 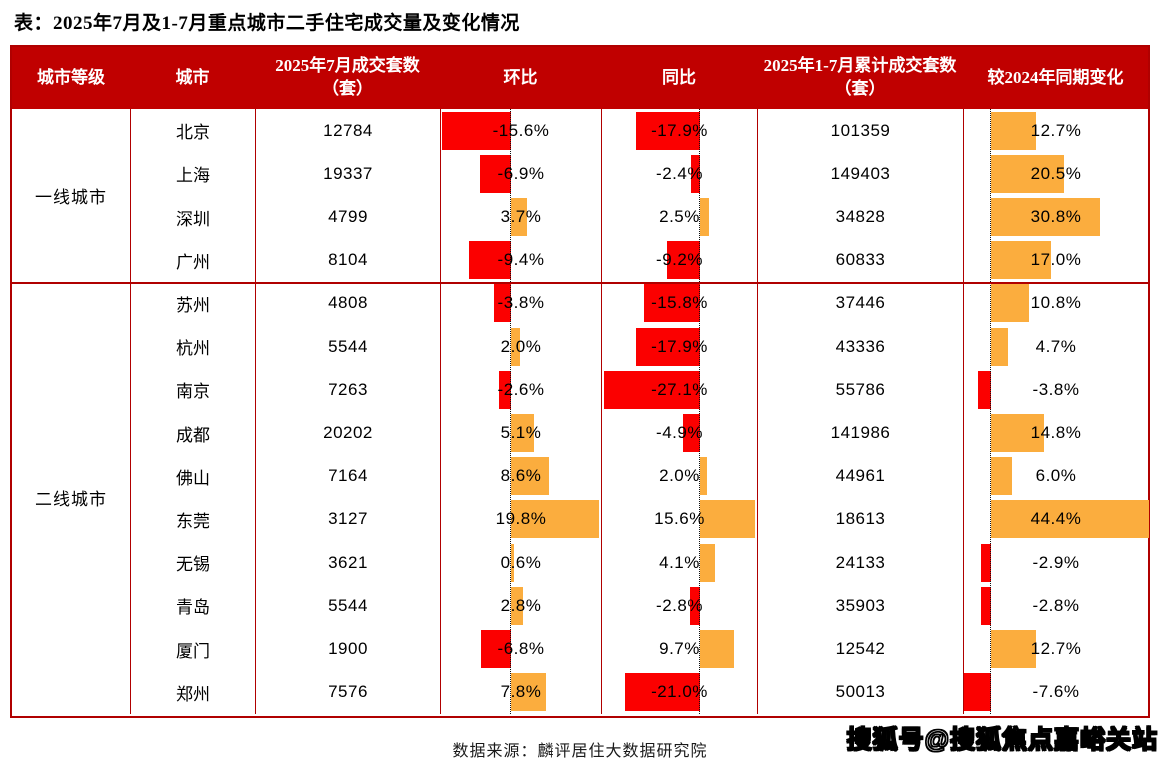 I want to click on city-cell: 东莞, so click(x=192, y=519).